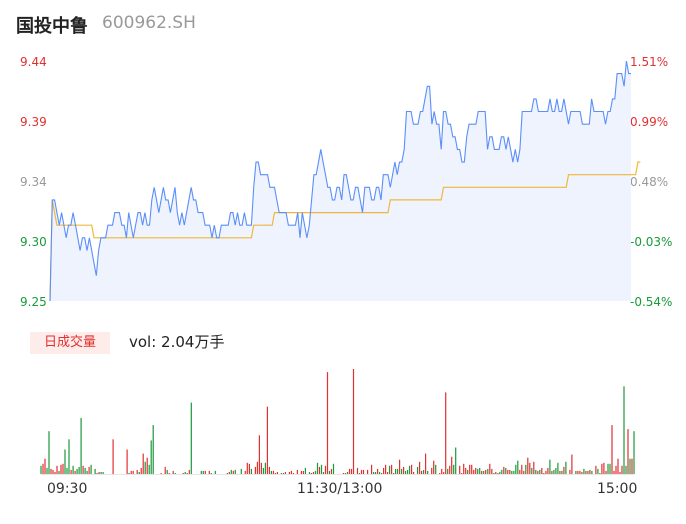 This screenshot has width=686, height=524. What do you see at coordinates (33, 122) in the screenshot?
I see `y-left-tick: 9.39` at bounding box center [33, 122].